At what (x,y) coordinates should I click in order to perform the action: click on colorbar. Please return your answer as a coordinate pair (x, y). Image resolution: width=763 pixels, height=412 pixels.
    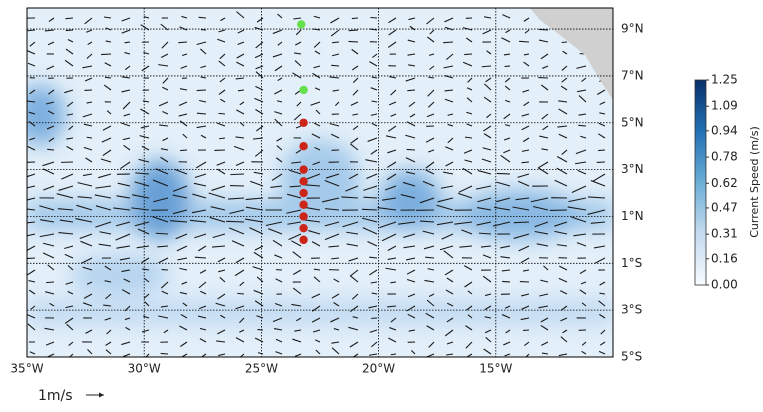
    Looking at the image, I should click on (700, 182).